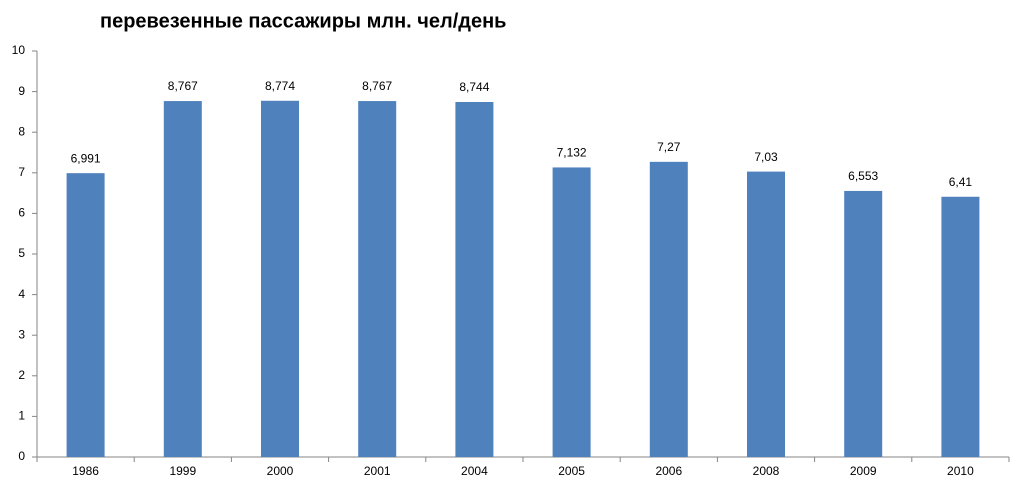 This screenshot has width=1023, height=502. I want to click on x-tick-label: 2004, so click(474, 471).